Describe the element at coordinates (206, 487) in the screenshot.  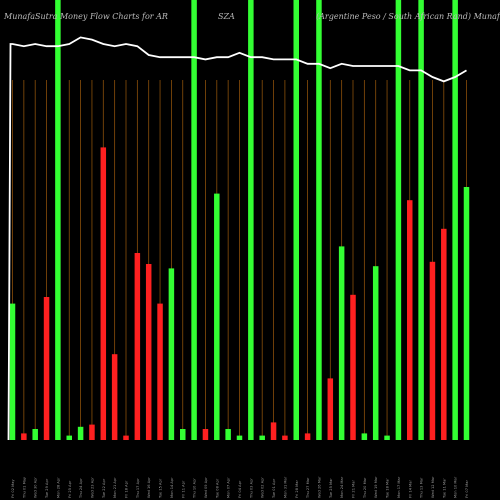
I see `x-tick-label: Wed 09 Apr` at that location.